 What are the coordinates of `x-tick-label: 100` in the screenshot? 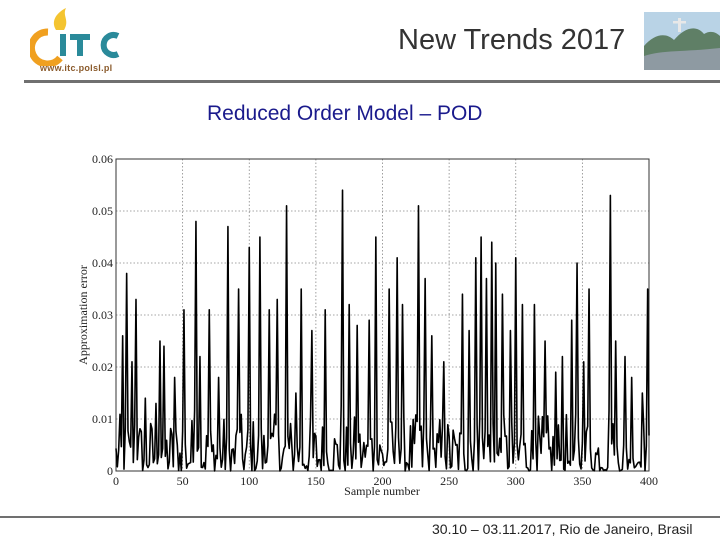 It's located at (249, 481).